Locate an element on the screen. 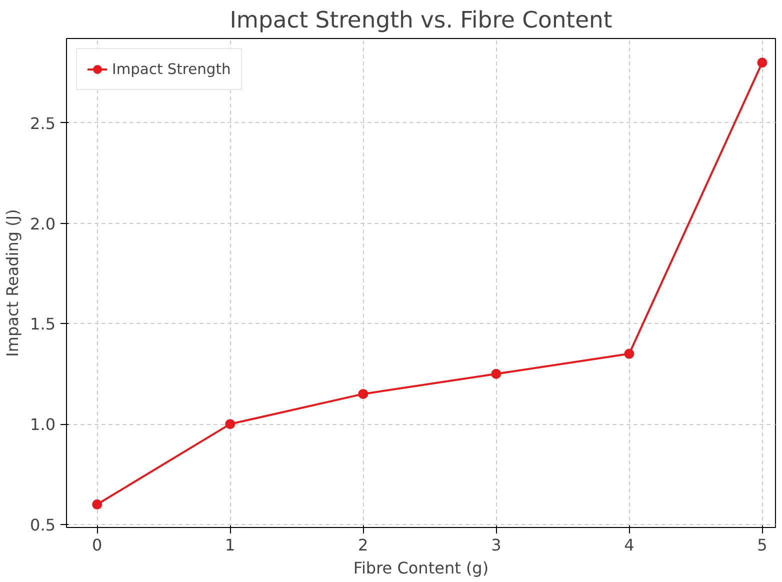 This screenshot has height=582, width=782. legend-label: Impact Strength is located at coordinates (171, 69).